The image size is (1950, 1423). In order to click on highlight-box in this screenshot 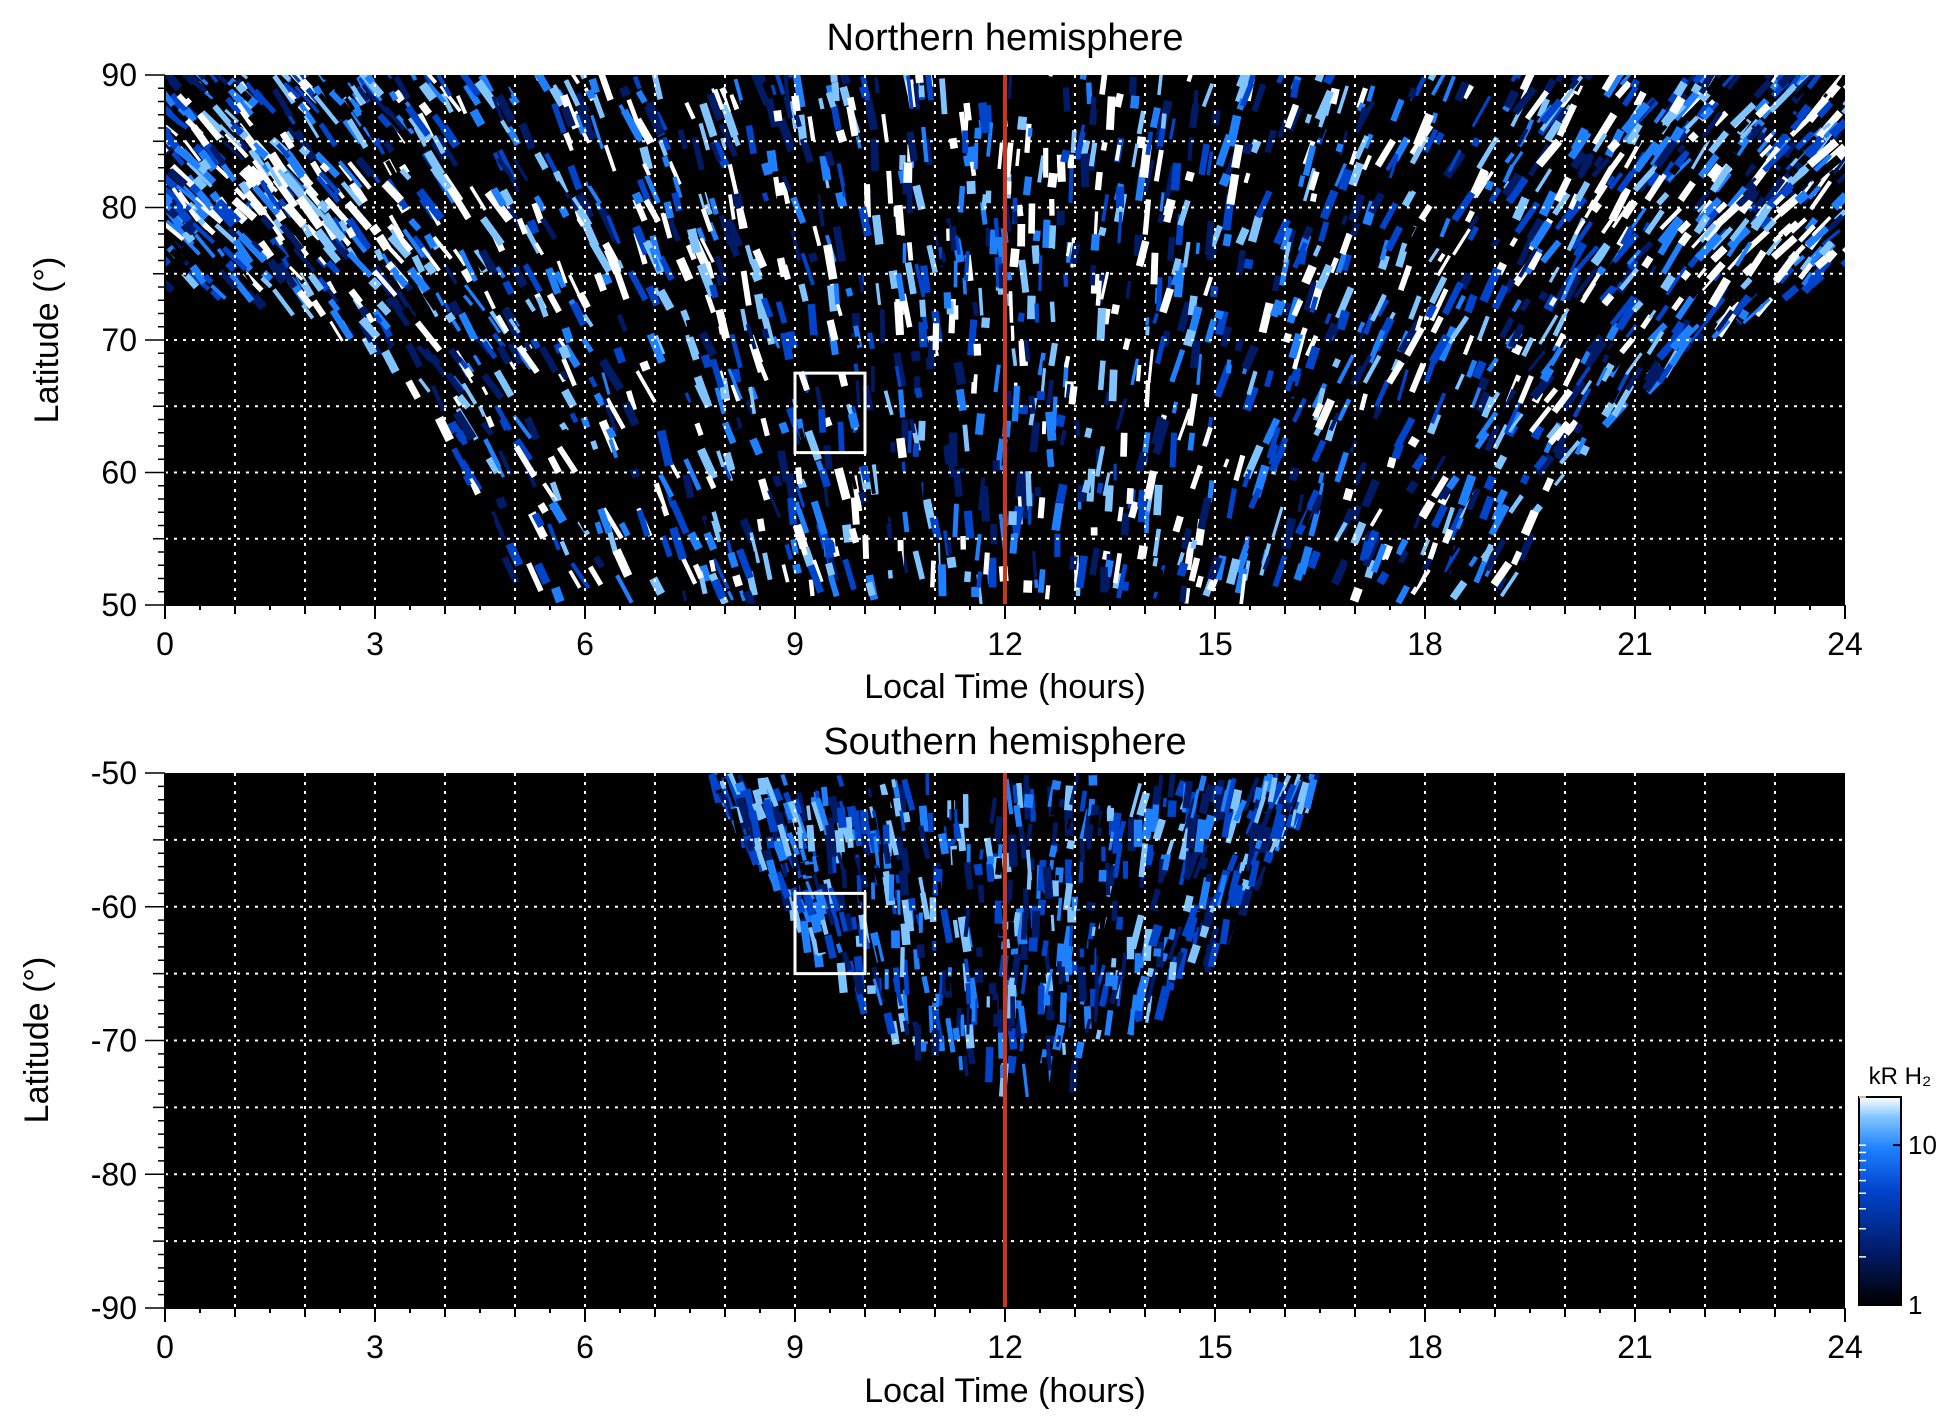, I will do `click(830, 413)`.